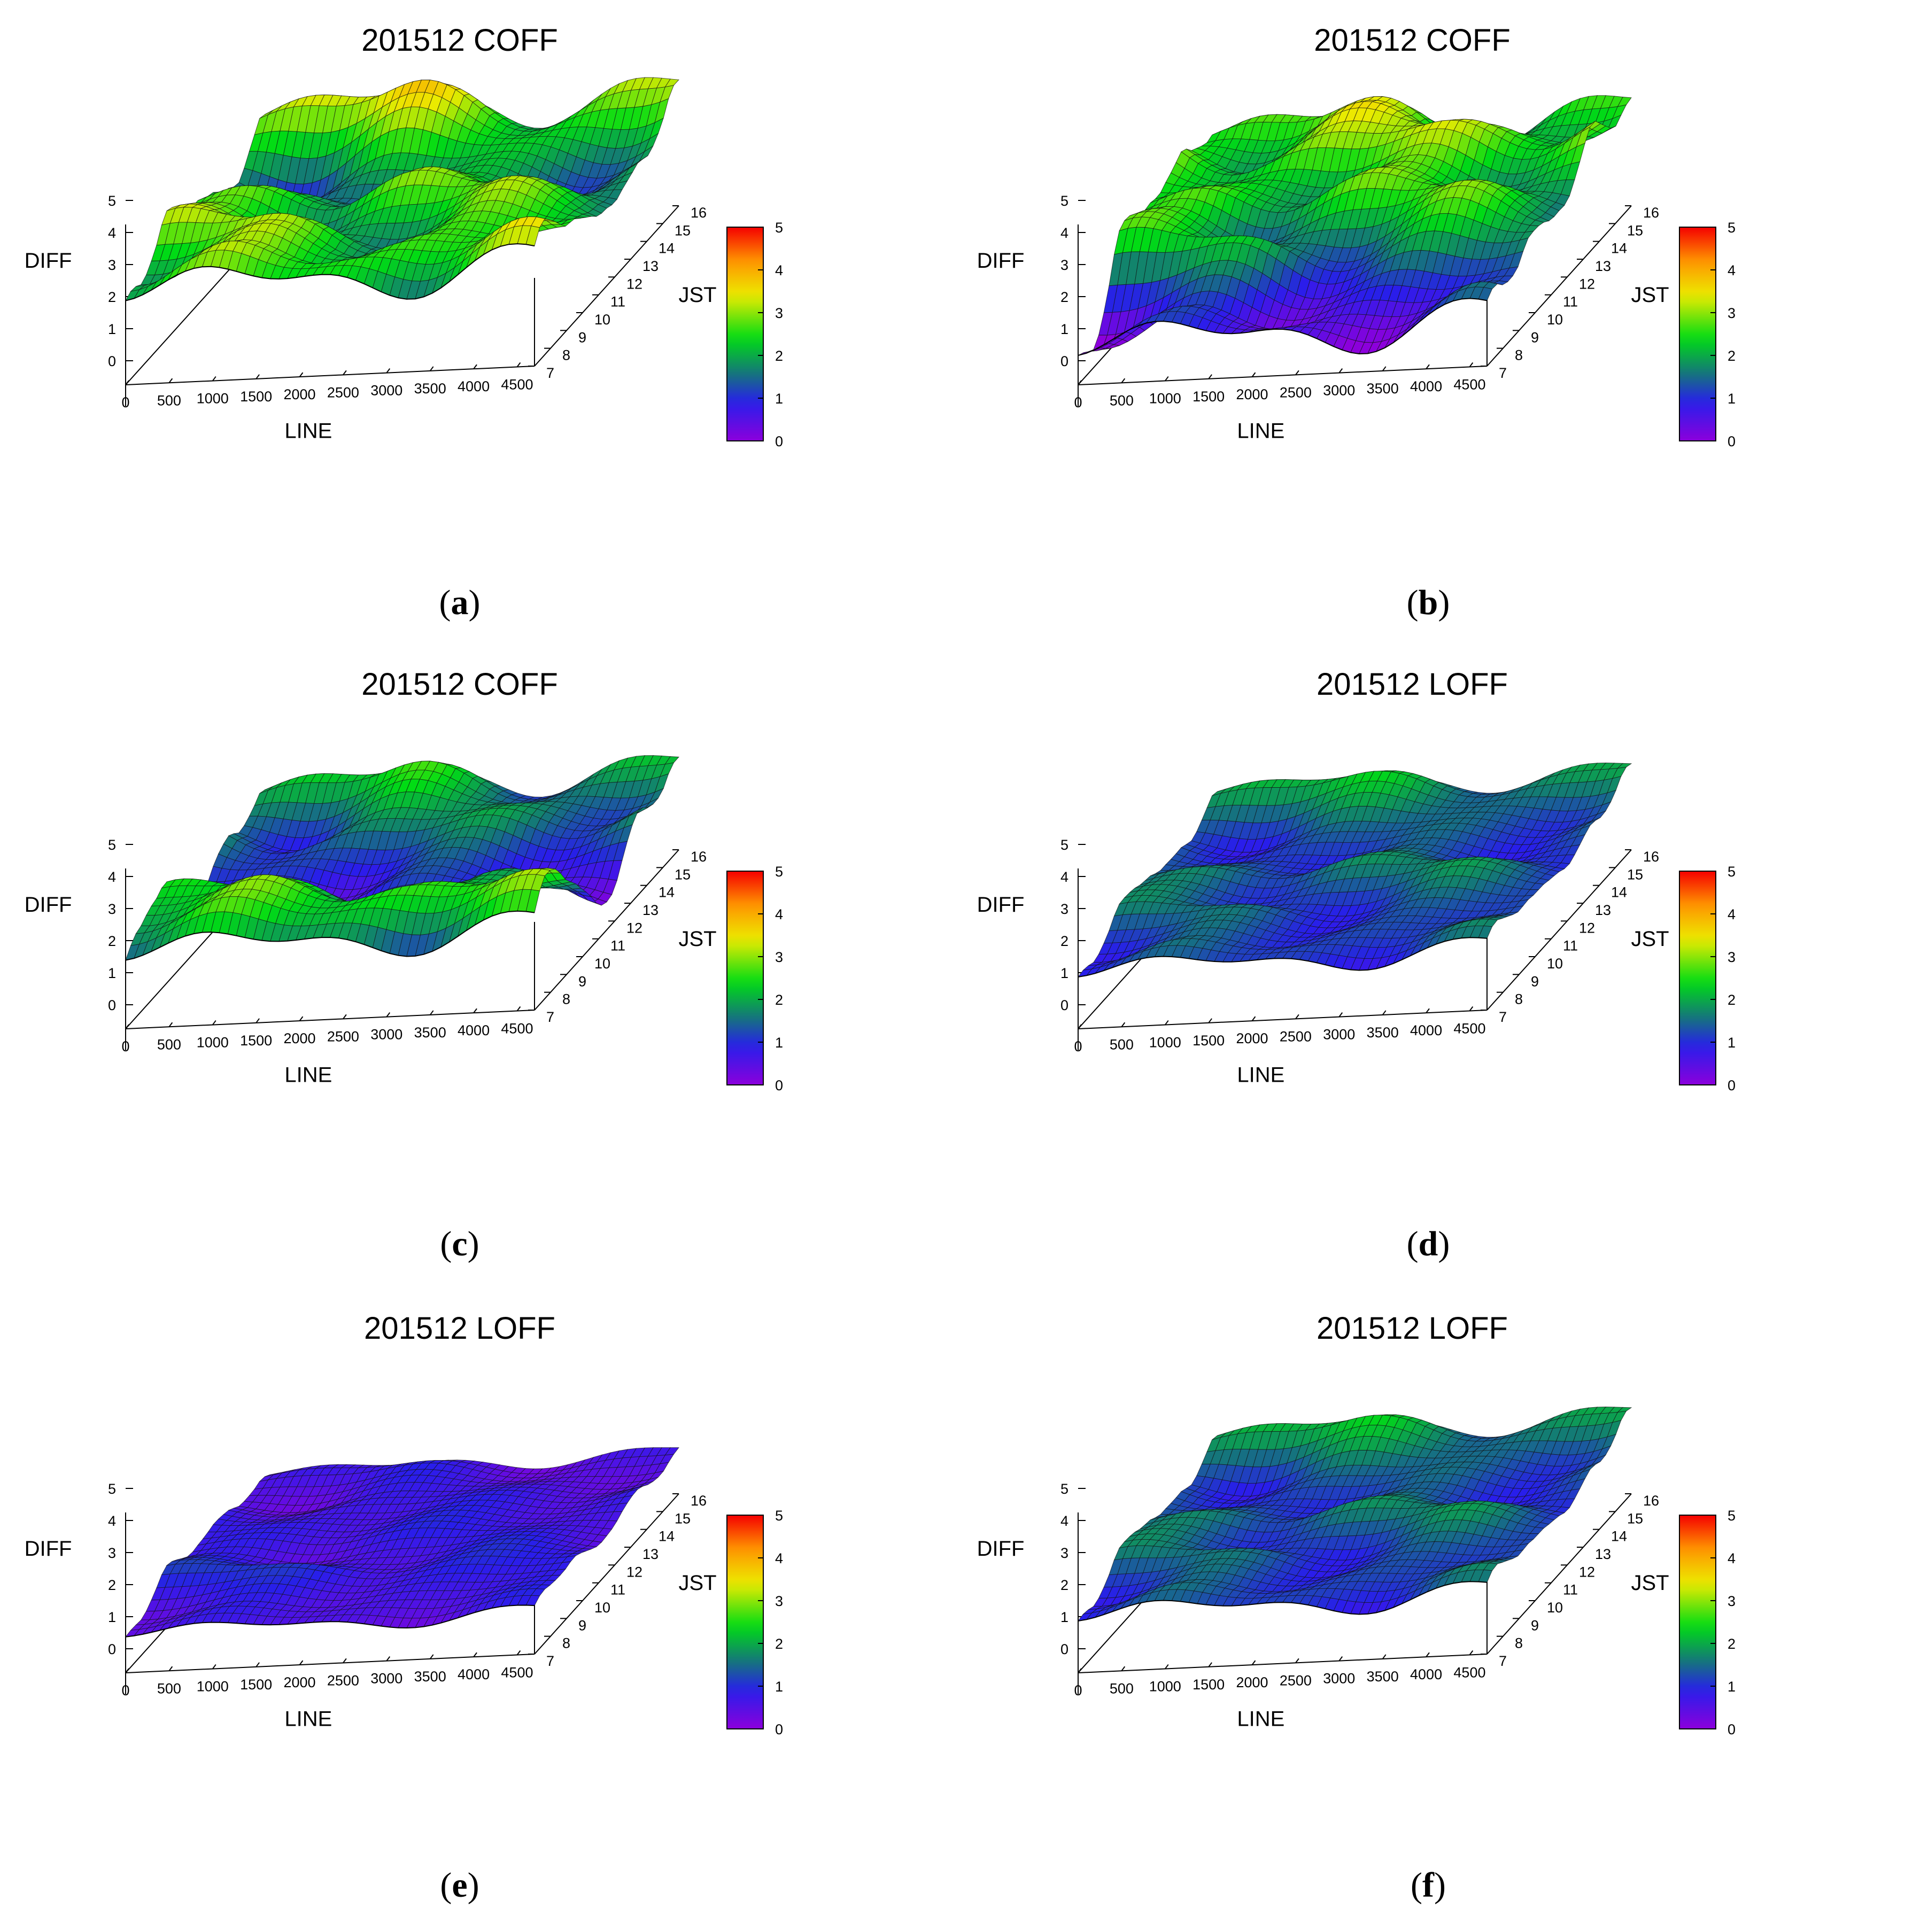 The height and width of the screenshot is (1932, 1905). I want to click on caption-b: (b), so click(1428, 602).